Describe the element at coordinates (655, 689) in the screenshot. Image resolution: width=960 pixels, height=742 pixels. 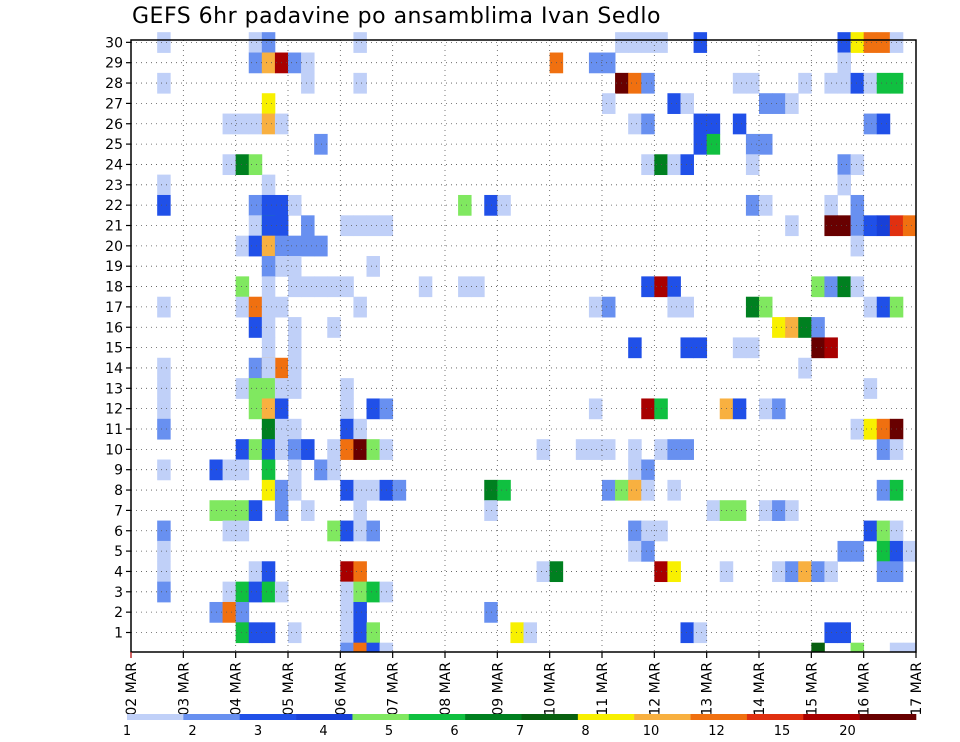
I see `x-tick-label: 12 MAR` at that location.